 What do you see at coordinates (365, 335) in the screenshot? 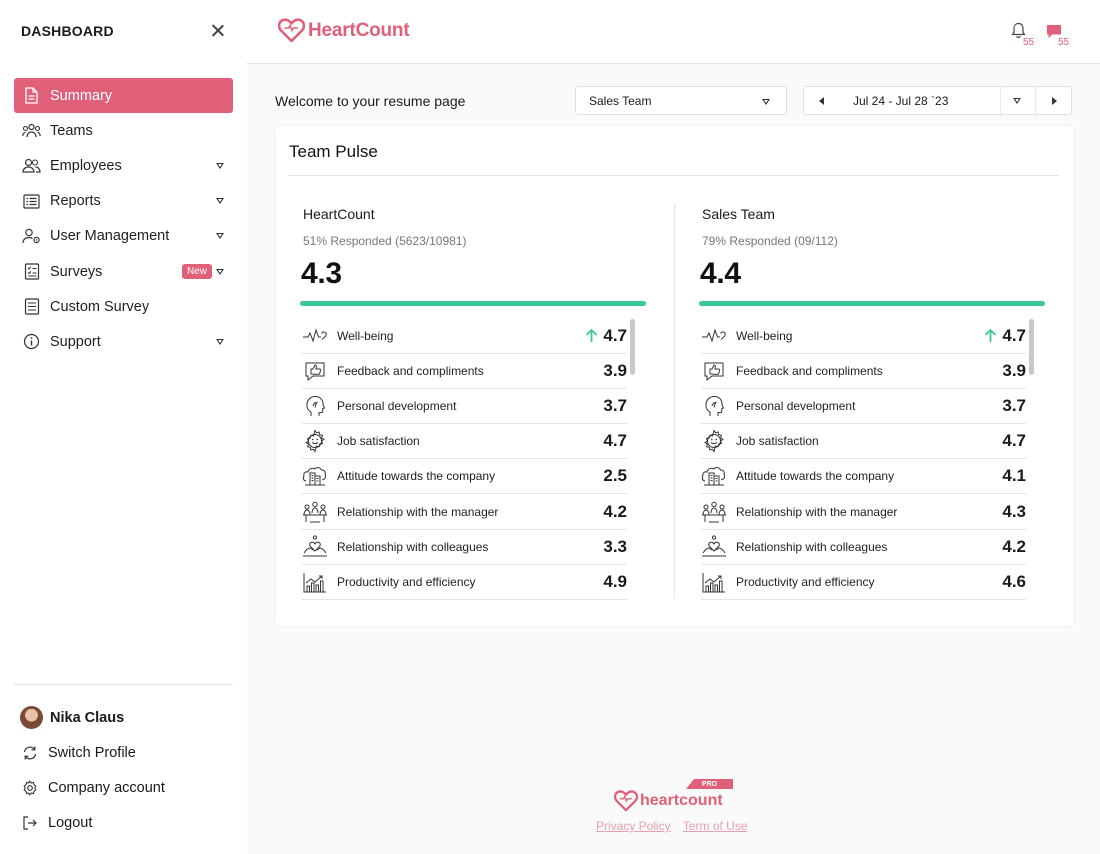
I see `metric-label: Well-being` at bounding box center [365, 335].